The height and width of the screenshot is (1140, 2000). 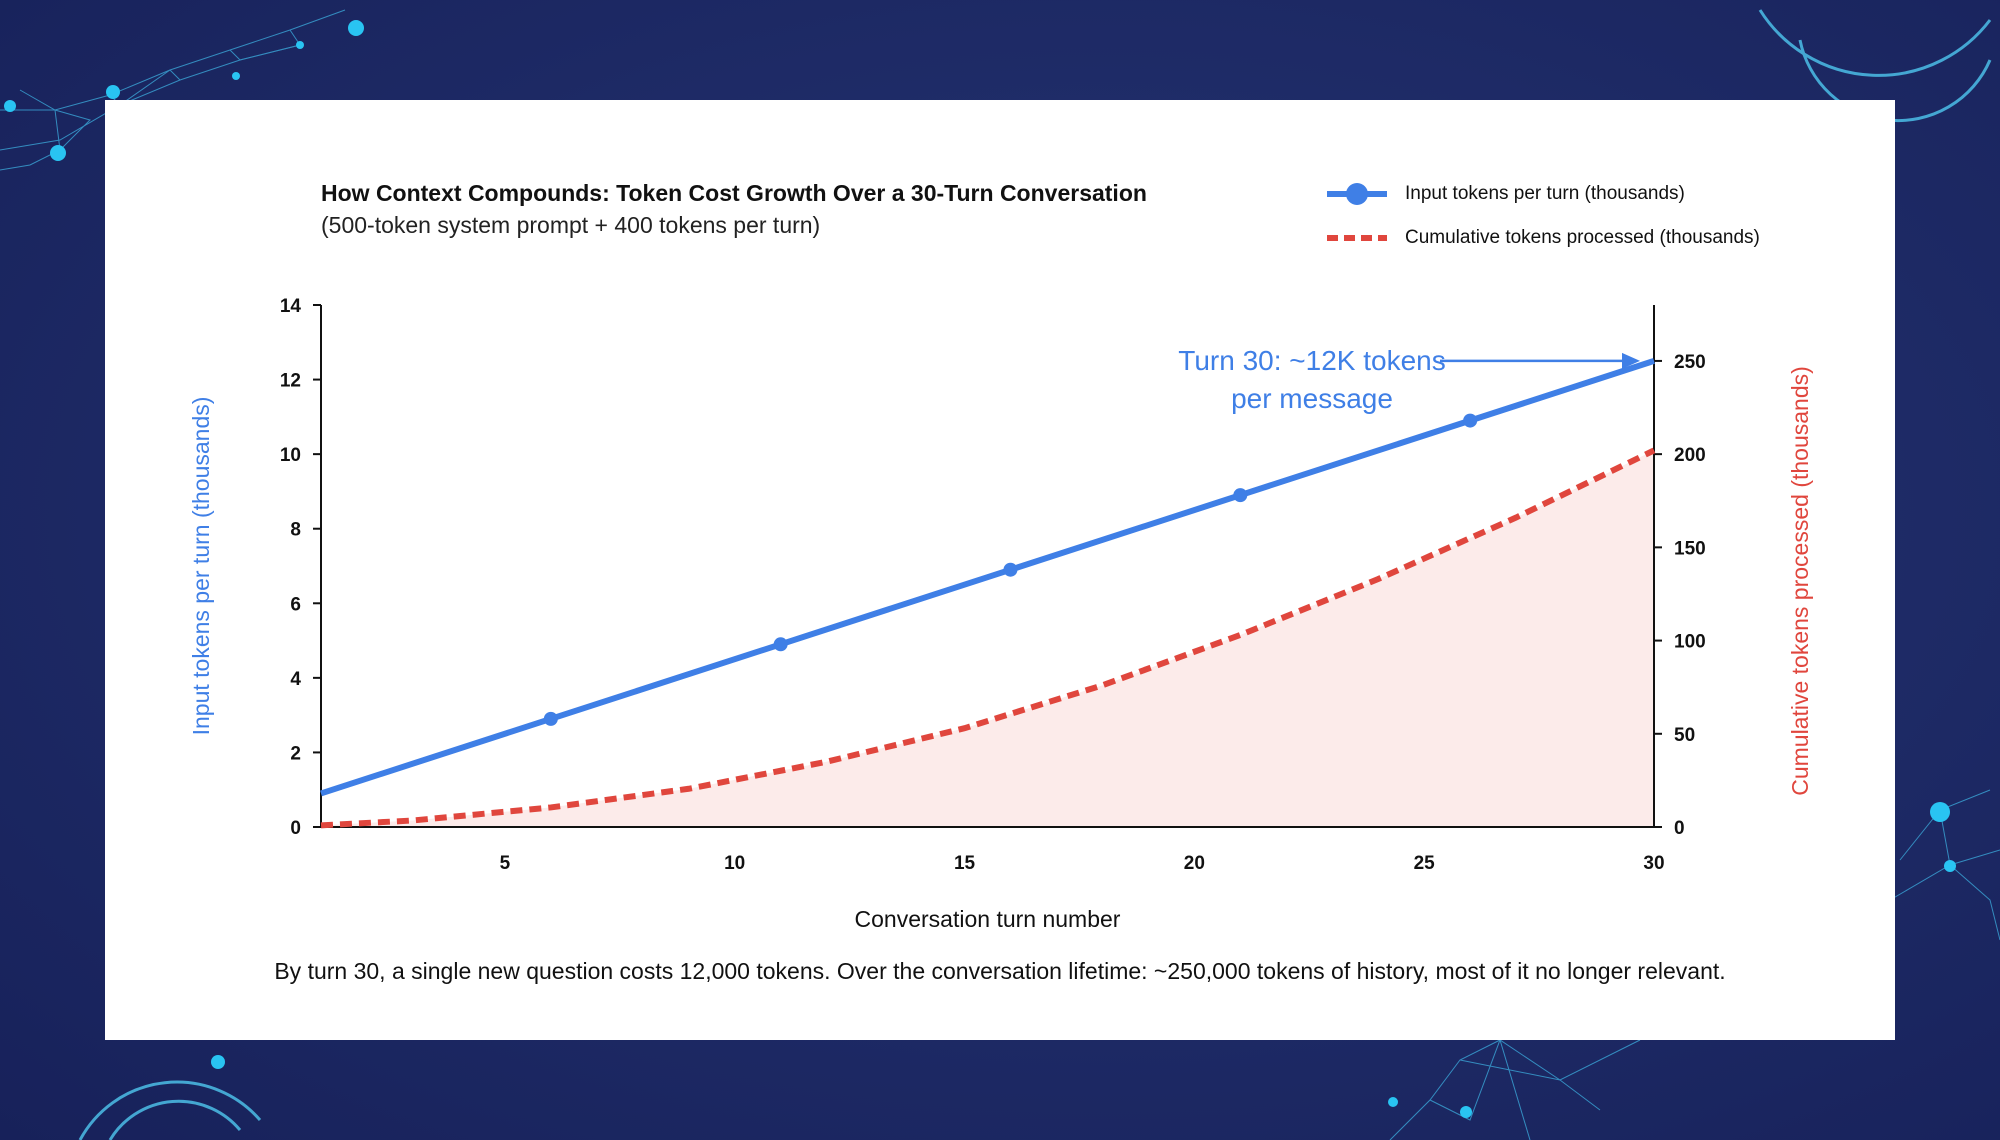 What do you see at coordinates (1684, 735) in the screenshot?
I see `right-y-tick-label: 50` at bounding box center [1684, 735].